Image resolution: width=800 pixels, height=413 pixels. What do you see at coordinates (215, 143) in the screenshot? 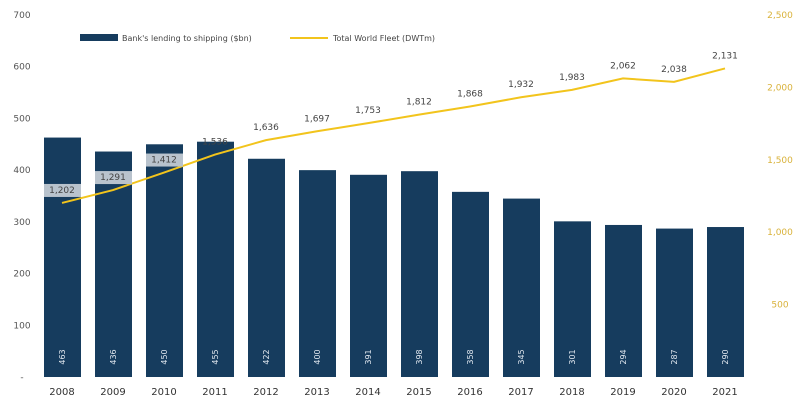
I see `line-data-label: 1,536` at bounding box center [215, 143].